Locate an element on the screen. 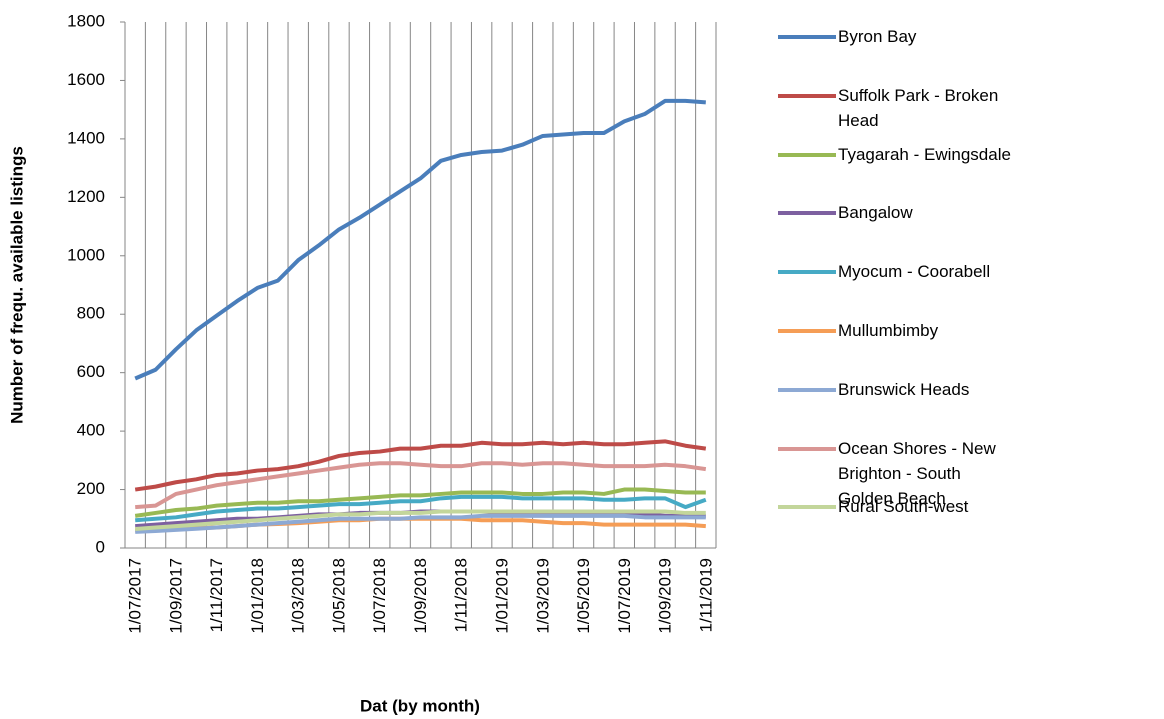  x-tick-label: 1/11/2019 is located at coordinates (705, 595).